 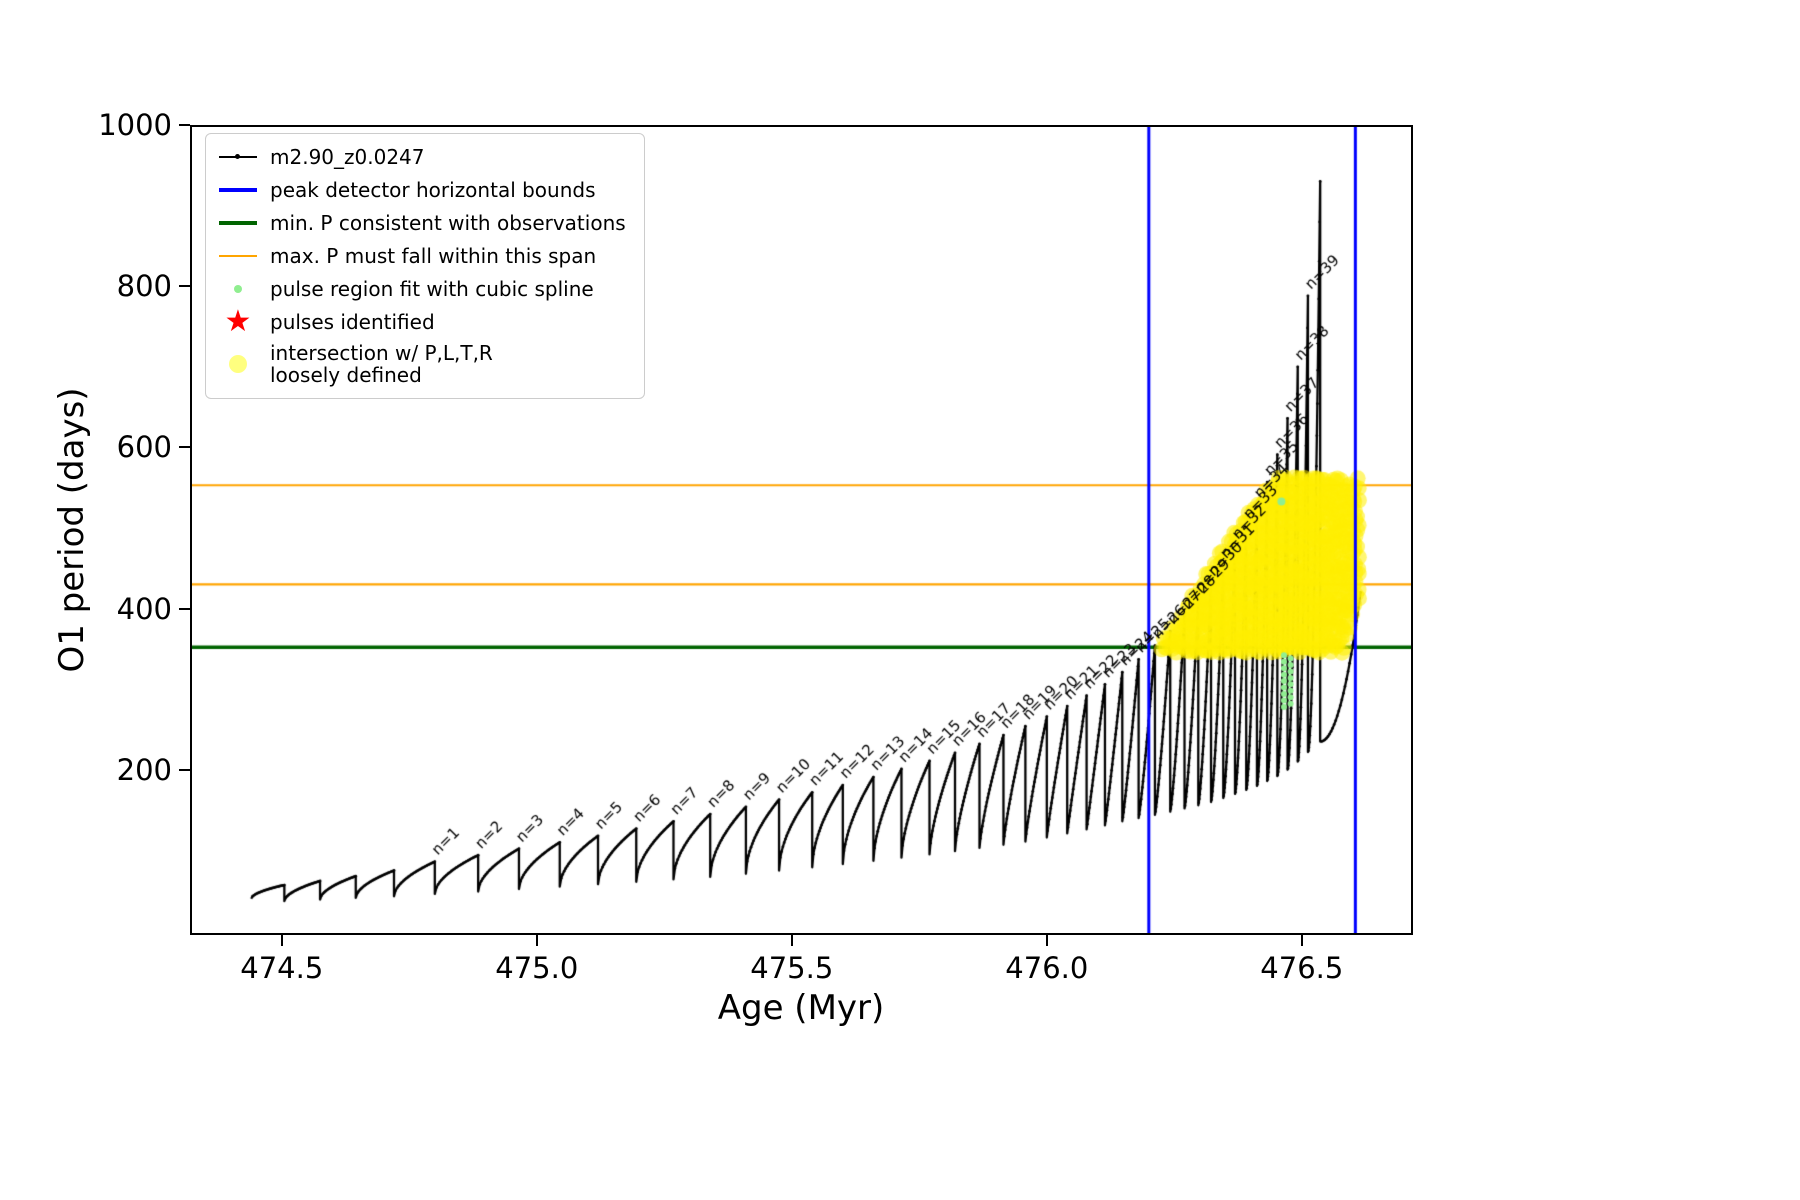 I want to click on legend-entry-label: pulse region fit with cubic spline, so click(x=432, y=289).